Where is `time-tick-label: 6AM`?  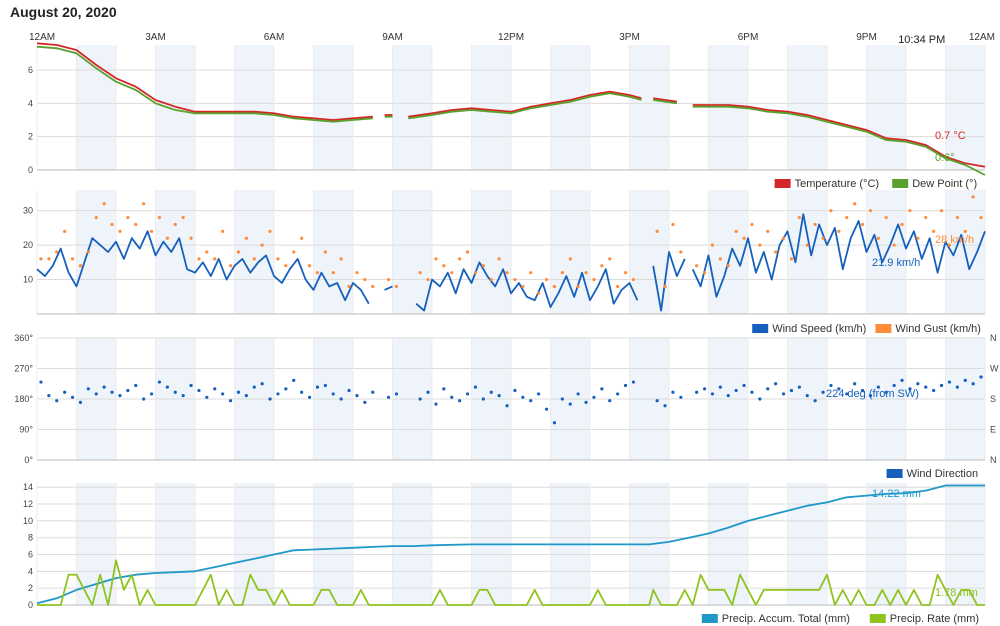
time-tick-label: 6AM is located at coordinates (274, 37).